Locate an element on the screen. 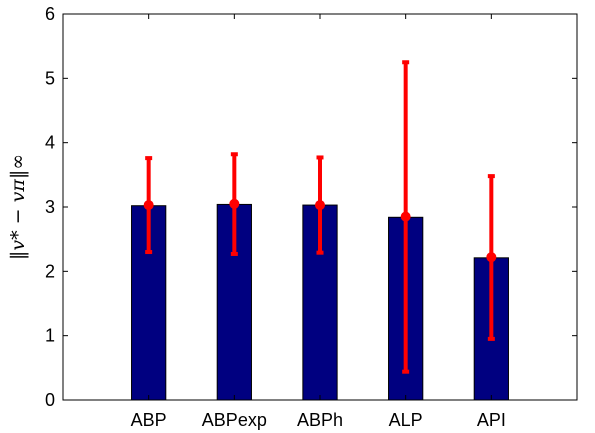 The width and height of the screenshot is (595, 433). error-bar-api is located at coordinates (491, 257).